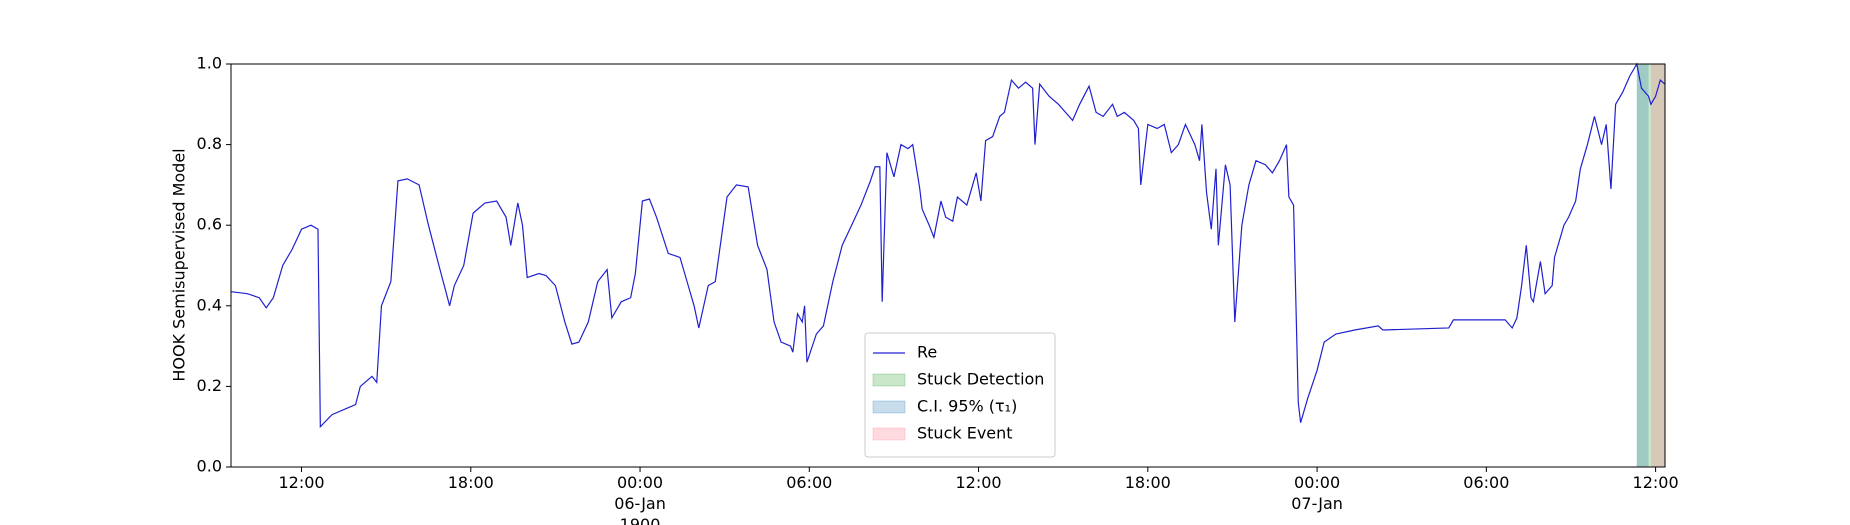 The height and width of the screenshot is (525, 1850). What do you see at coordinates (927, 352) in the screenshot?
I see `legend-label: Re` at bounding box center [927, 352].